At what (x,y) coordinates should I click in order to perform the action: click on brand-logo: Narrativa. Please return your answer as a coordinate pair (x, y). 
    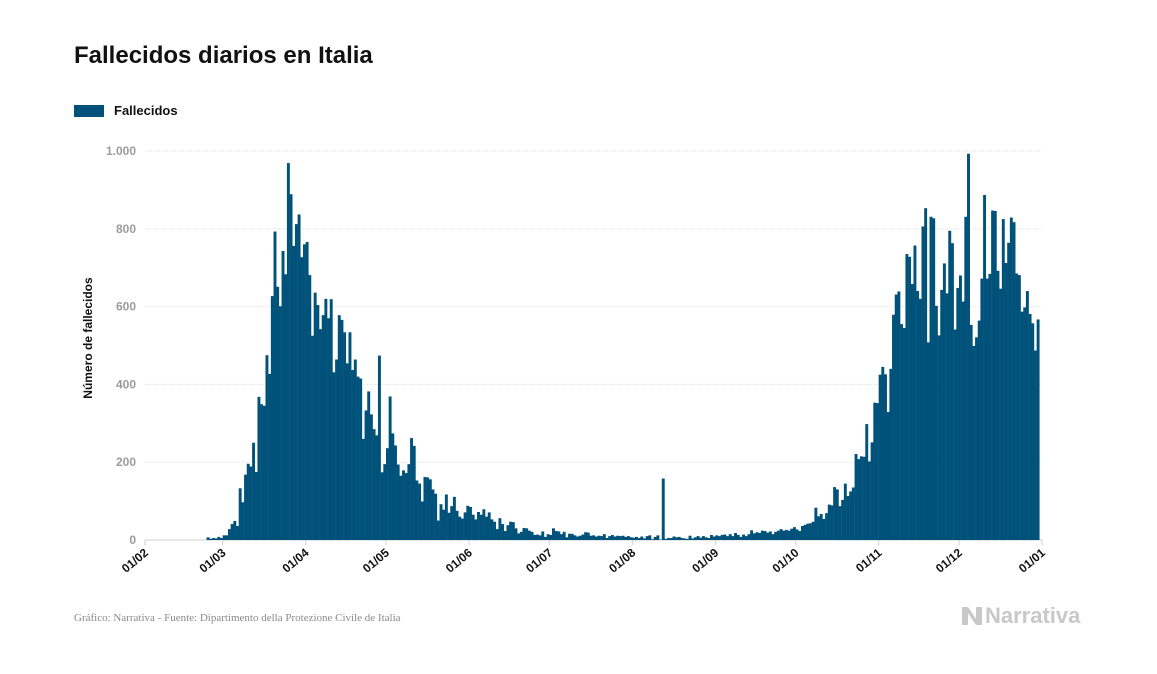
    Looking at the image, I should click on (1021, 616).